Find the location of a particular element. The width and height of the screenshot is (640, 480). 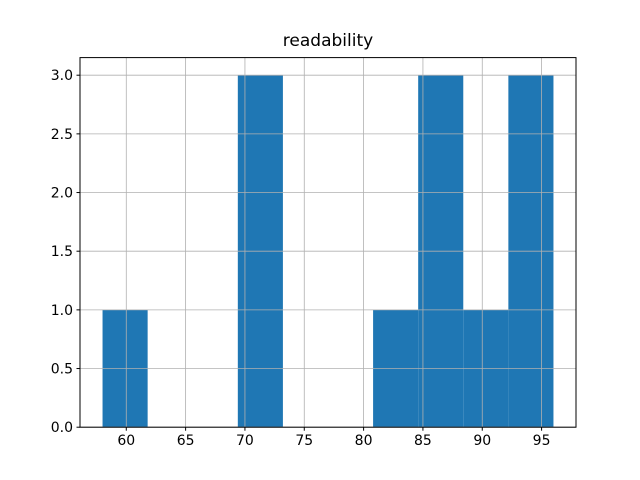

y-tick-label: 0.0 is located at coordinates (62, 428).